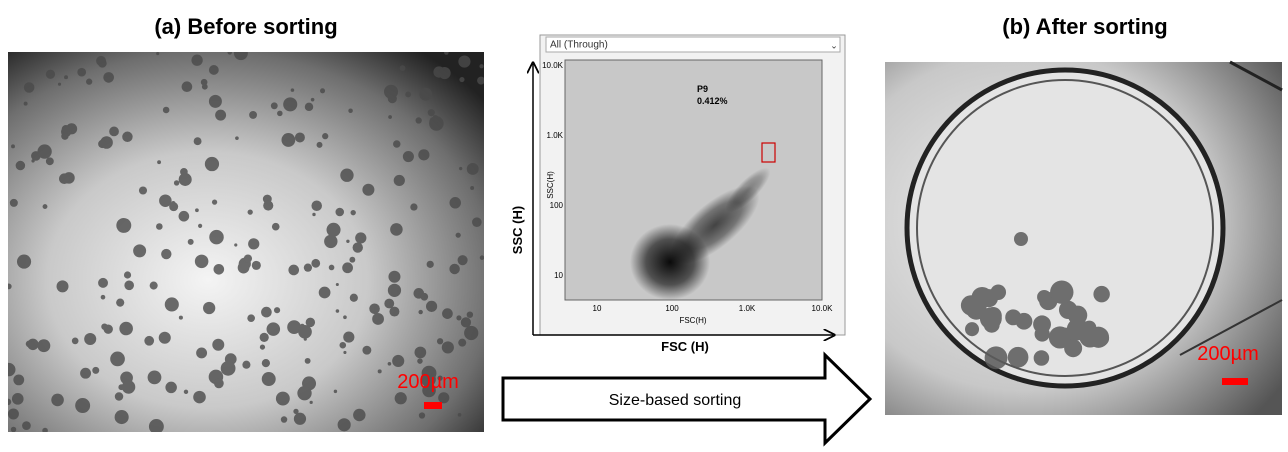 This screenshot has width=1288, height=452. What do you see at coordinates (748, 190) in the screenshot?
I see `density-cloud` at bounding box center [748, 190].